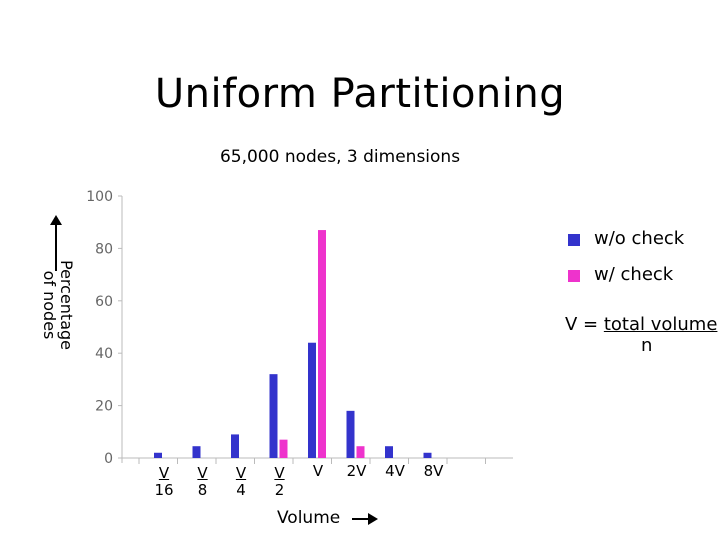 The height and width of the screenshot is (540, 720). I want to click on x-tick-label-denominator: 16, so click(164, 490).